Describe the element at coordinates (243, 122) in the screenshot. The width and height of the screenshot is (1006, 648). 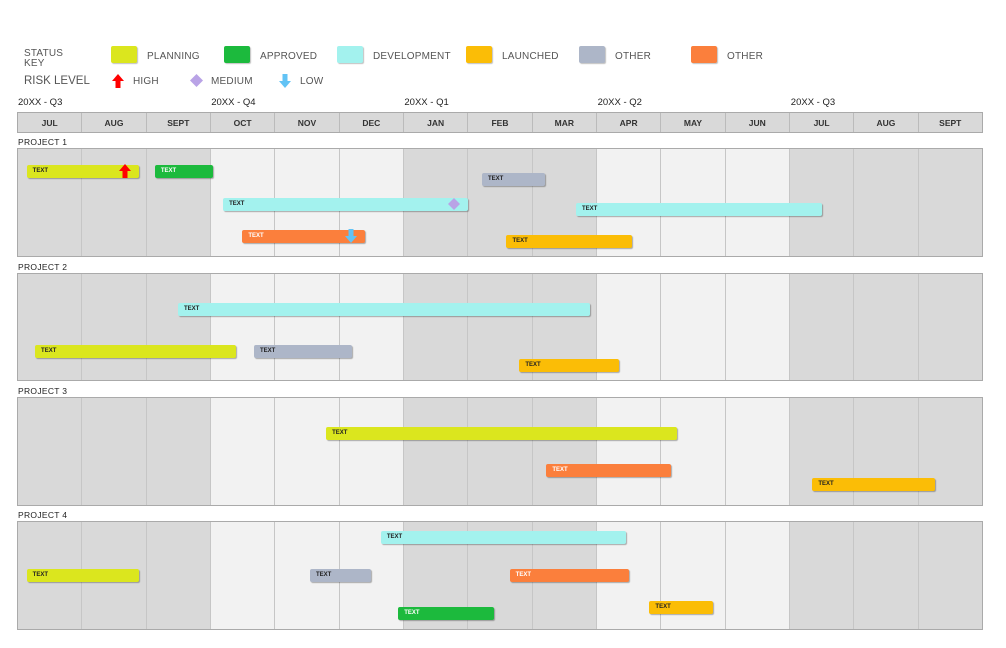
I see `month-header: OCT` at that location.